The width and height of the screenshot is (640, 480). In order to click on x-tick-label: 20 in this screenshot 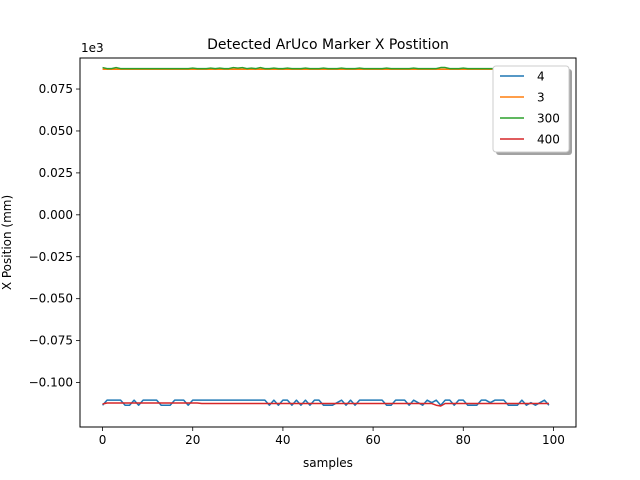, I will do `click(192, 440)`.